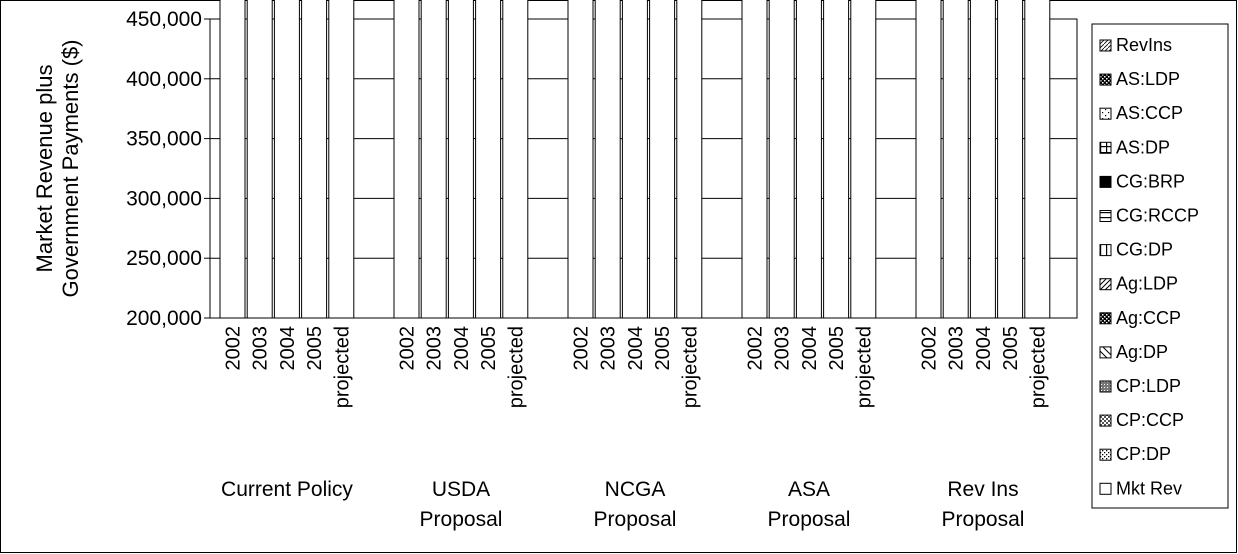 Image resolution: width=1238 pixels, height=554 pixels. What do you see at coordinates (164, 258) in the screenshot?
I see `y-tick-label: 250,000` at bounding box center [164, 258].